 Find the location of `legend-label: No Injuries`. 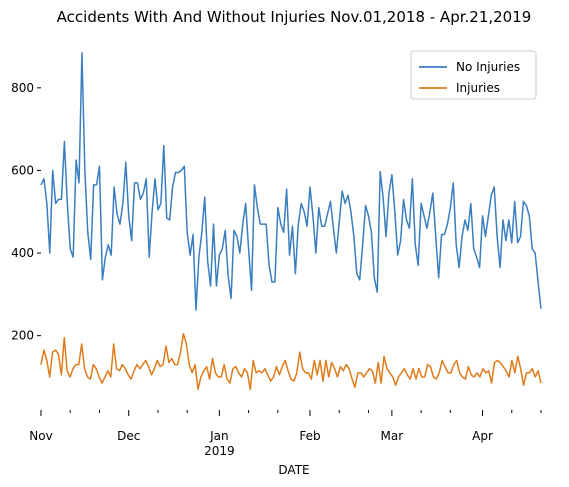

legend-label: No Injuries is located at coordinates (488, 67).